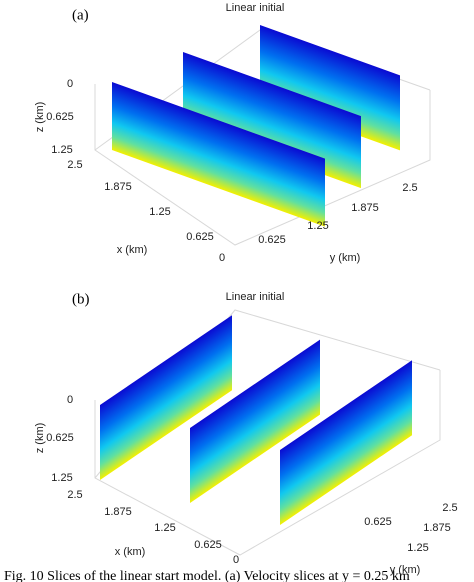 This screenshot has width=474, height=582. I want to click on panel-label: (a), so click(80, 15).